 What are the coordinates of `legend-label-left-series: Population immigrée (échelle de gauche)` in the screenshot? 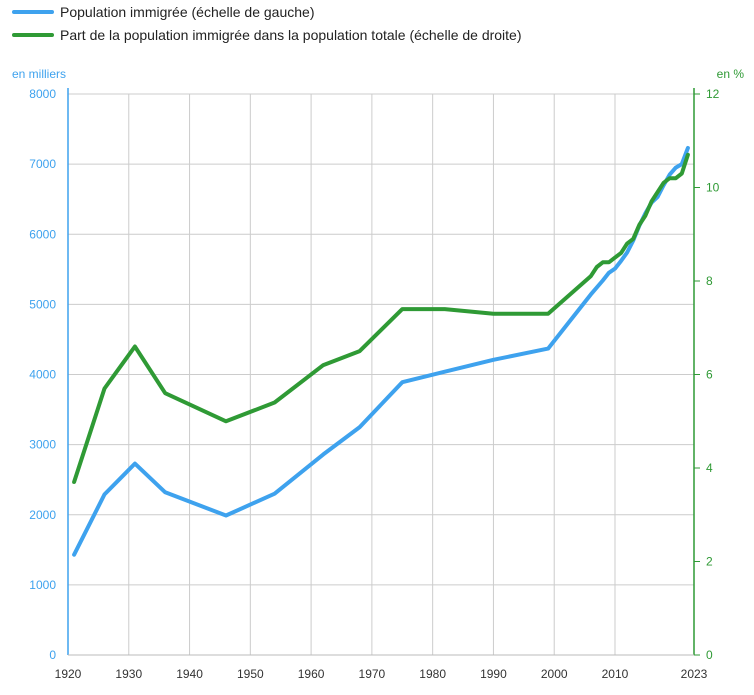 It's located at (187, 12).